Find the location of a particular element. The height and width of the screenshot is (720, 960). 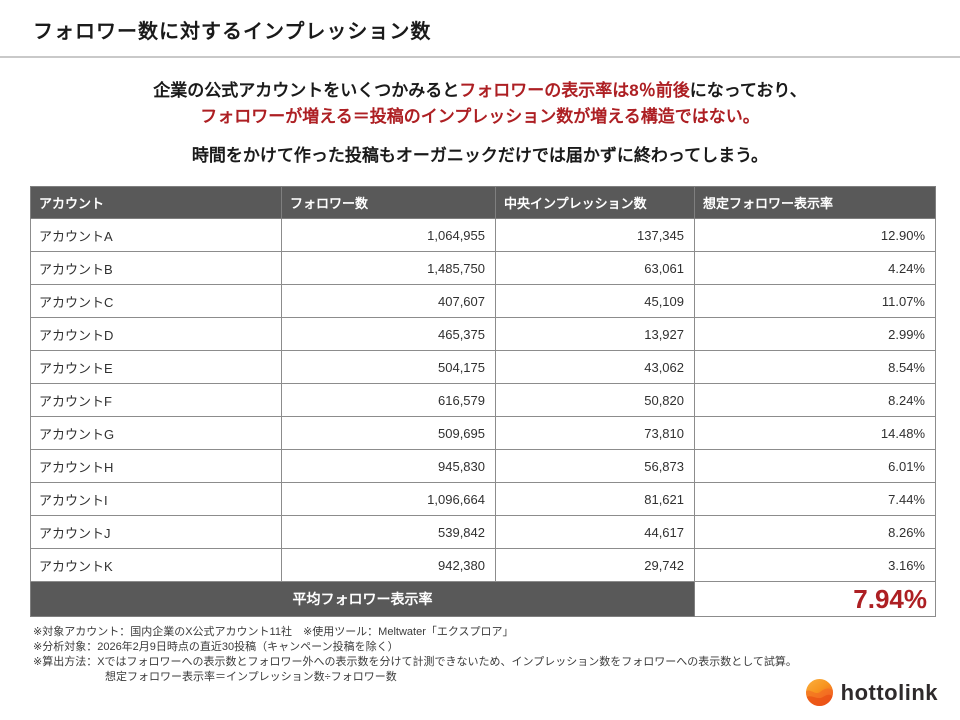

account-cell: アカウントG is located at coordinates (156, 433).